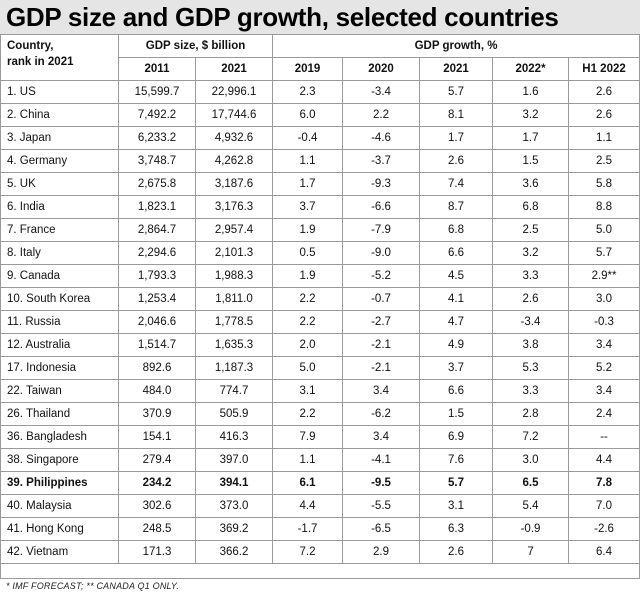 The image size is (640, 606). What do you see at coordinates (456, 345) in the screenshot?
I see `value-cell: 4.9` at bounding box center [456, 345].